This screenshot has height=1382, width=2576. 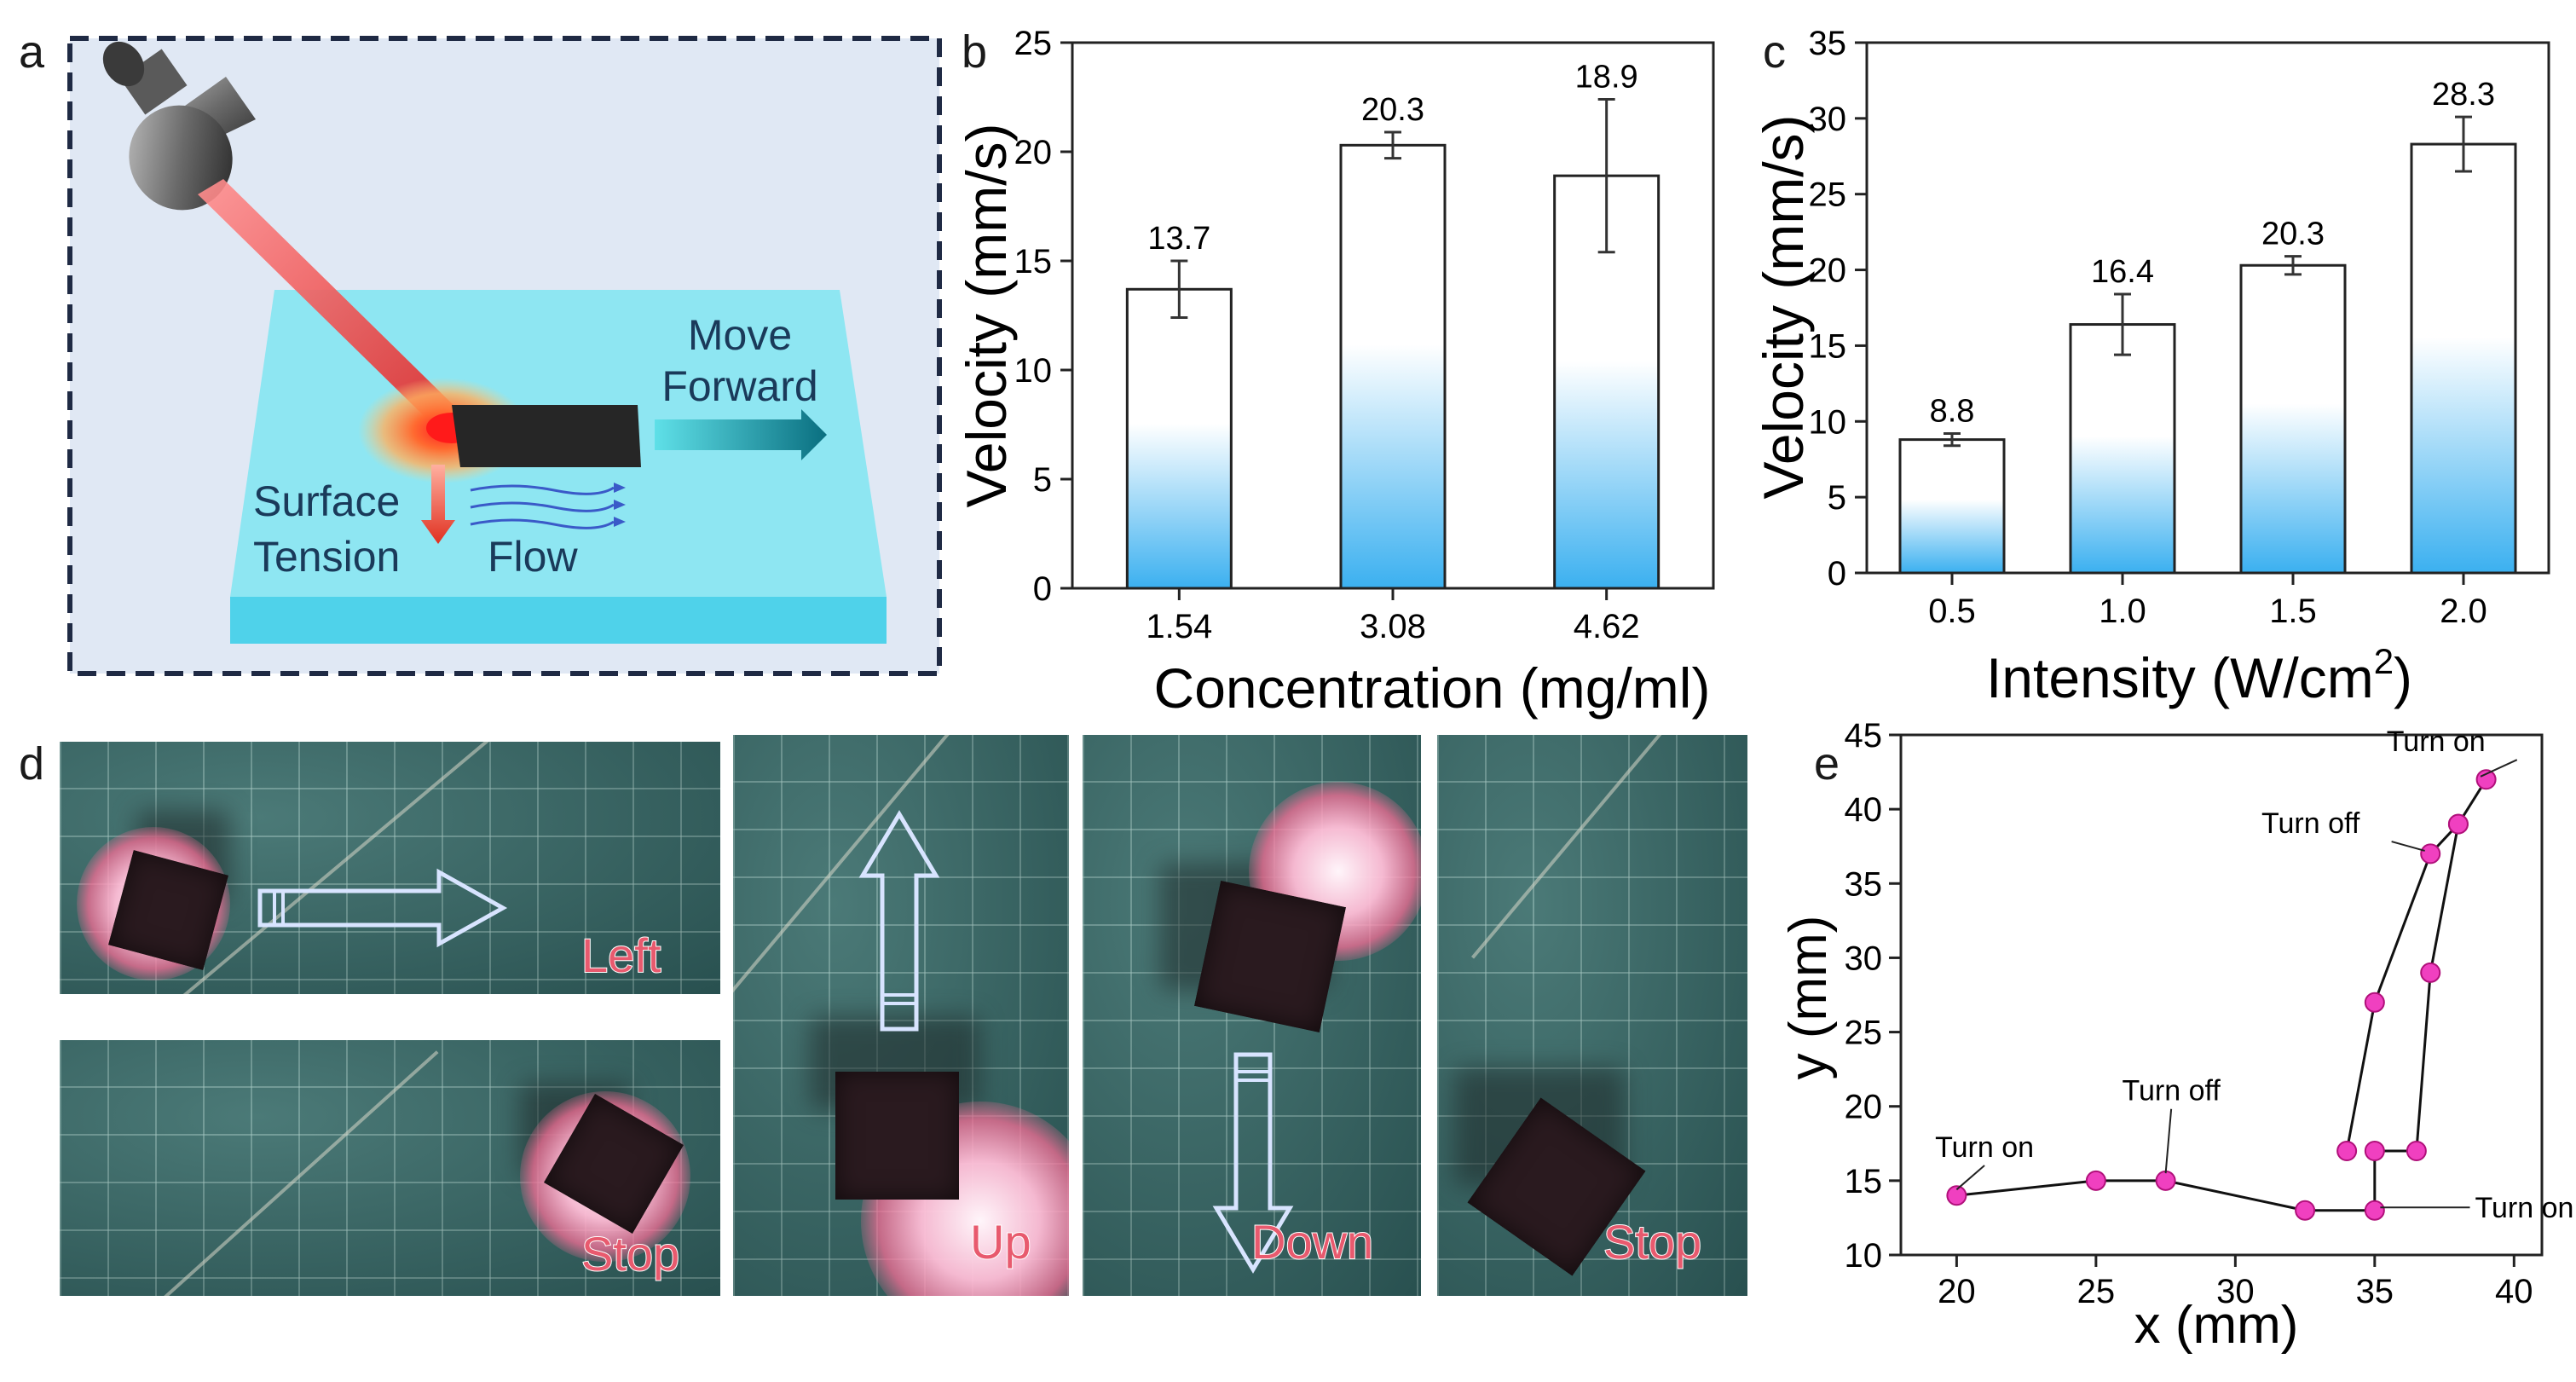 What do you see at coordinates (1607, 626) in the screenshot?
I see `x-tick-label: 4.62` at bounding box center [1607, 626].